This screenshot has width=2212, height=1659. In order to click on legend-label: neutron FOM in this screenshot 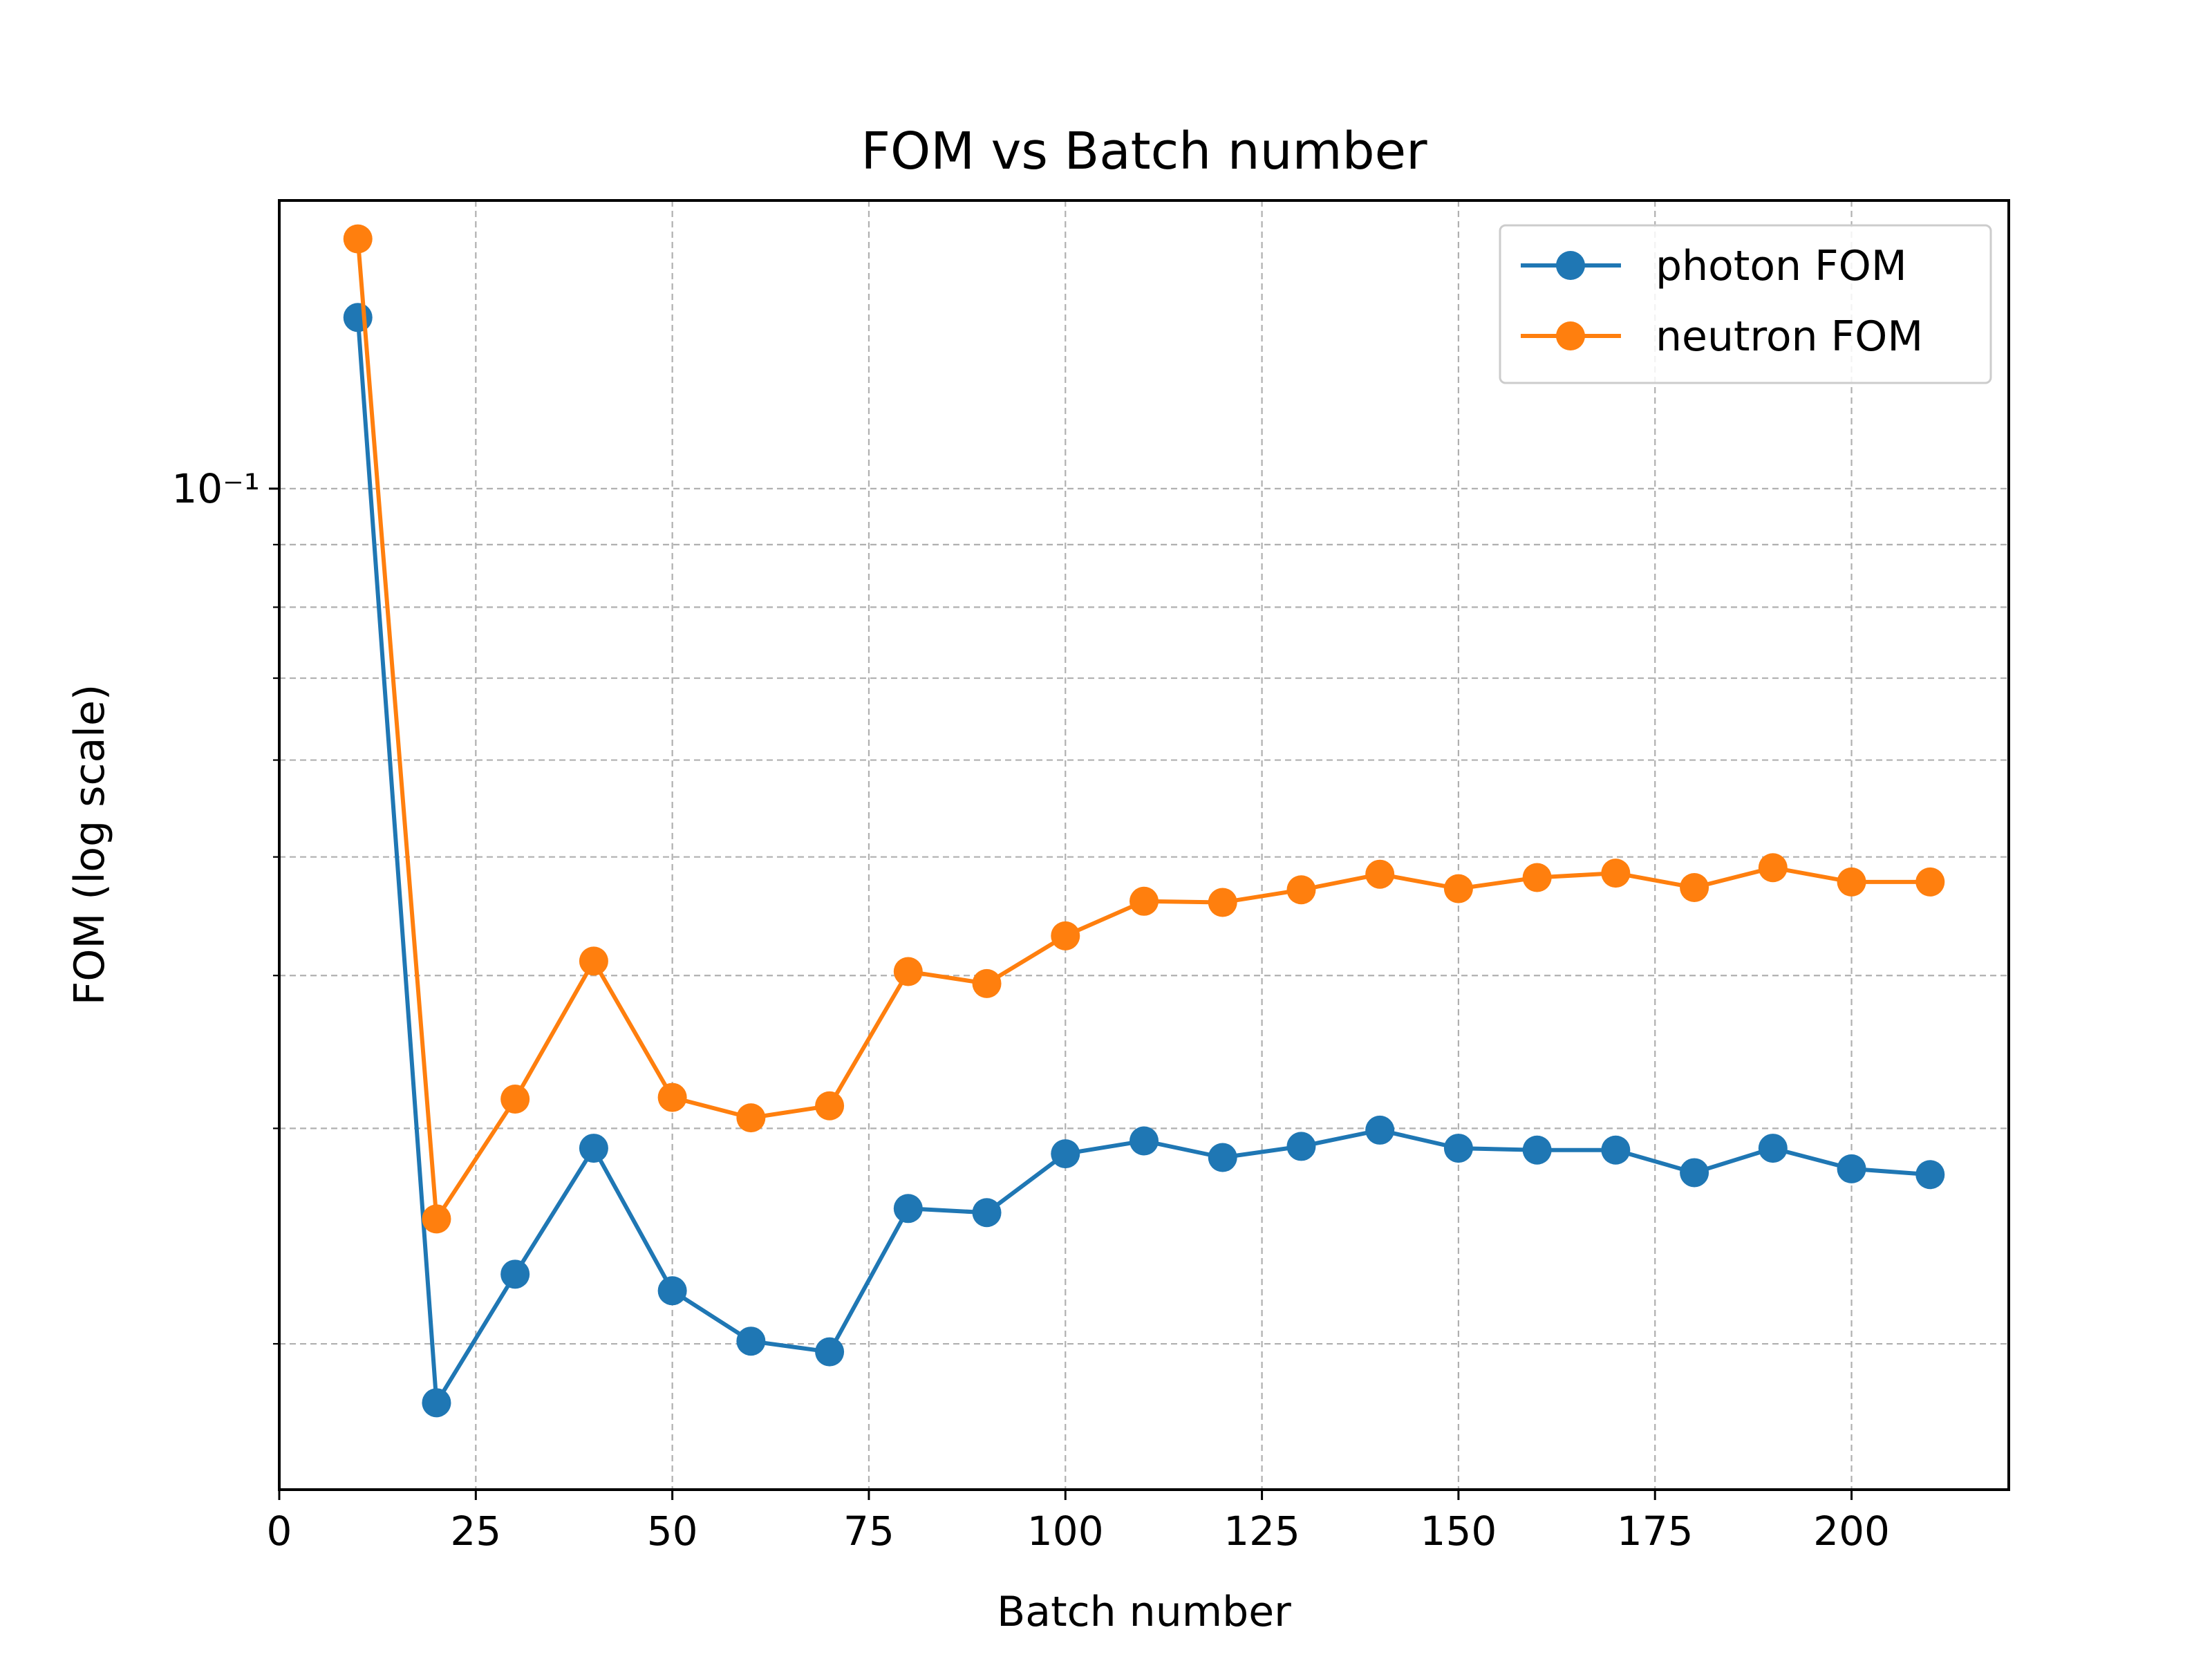, I will do `click(1789, 337)`.